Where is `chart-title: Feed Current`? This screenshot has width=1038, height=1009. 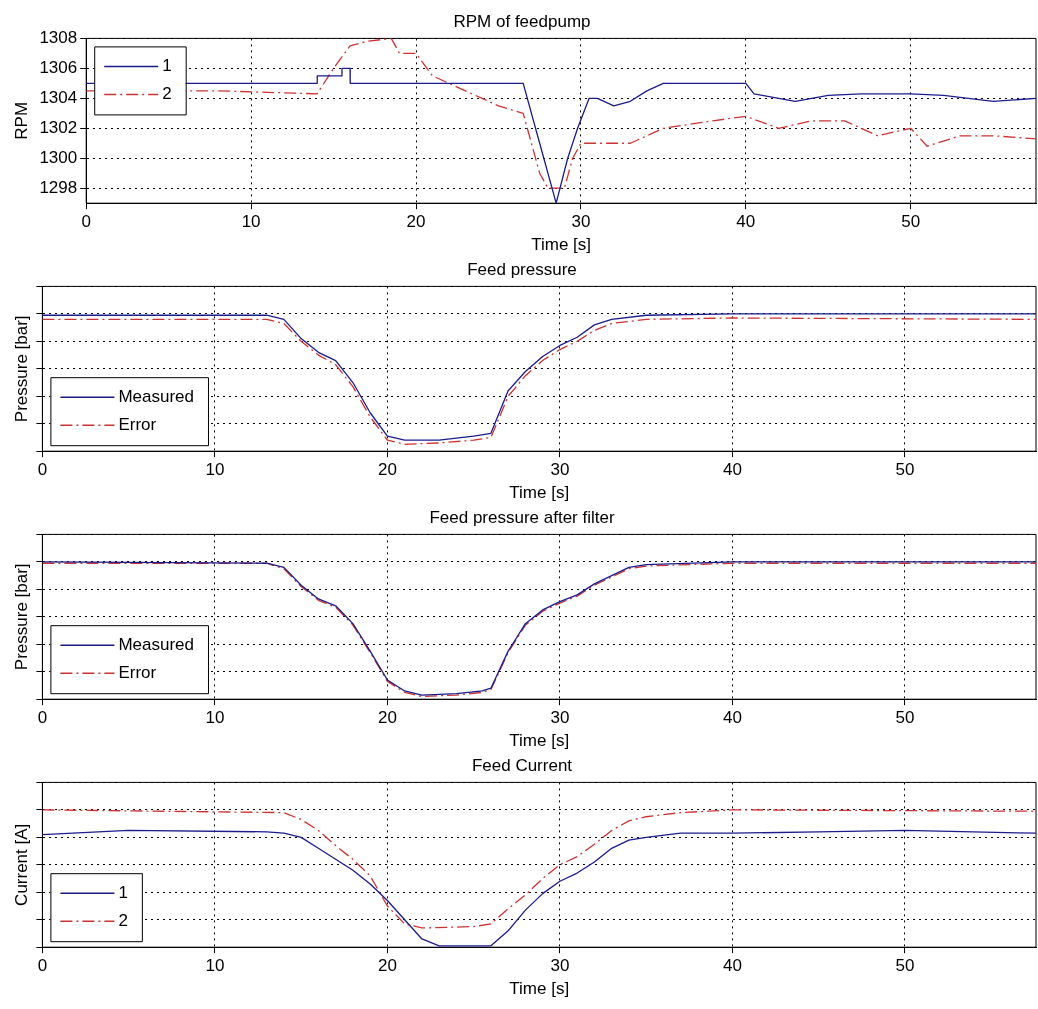
chart-title: Feed Current is located at coordinates (522, 765).